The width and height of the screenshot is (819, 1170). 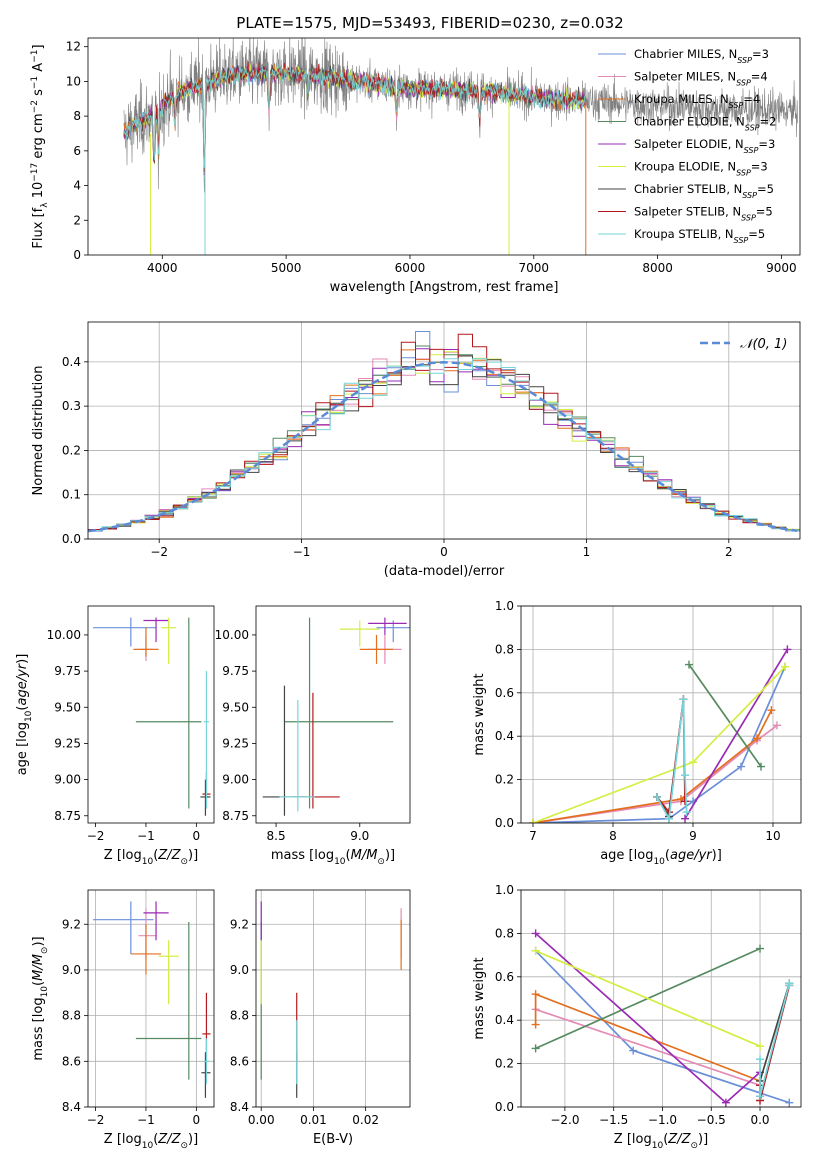 I want to click on y-axis-label: Normed distribution, so click(x=38, y=431).